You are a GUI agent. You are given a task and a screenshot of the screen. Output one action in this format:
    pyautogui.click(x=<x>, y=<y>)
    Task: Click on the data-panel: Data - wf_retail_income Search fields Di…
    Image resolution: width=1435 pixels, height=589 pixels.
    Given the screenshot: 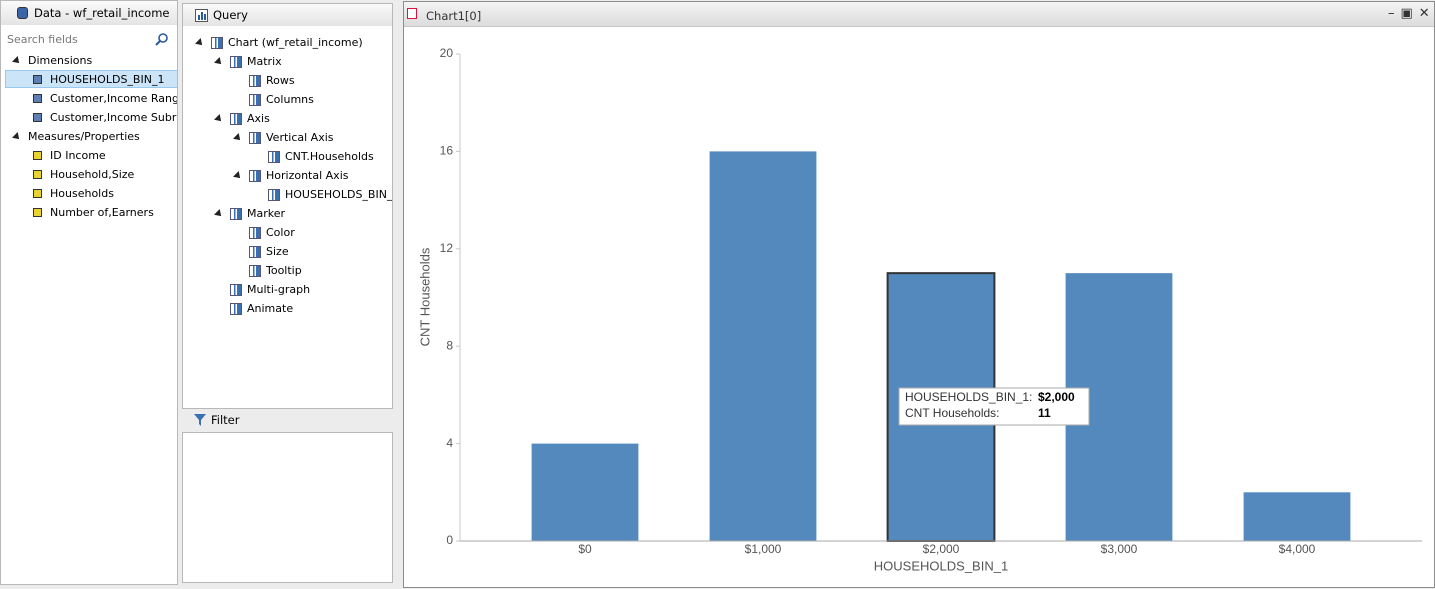 What is the action you would take?
    pyautogui.click(x=89, y=292)
    